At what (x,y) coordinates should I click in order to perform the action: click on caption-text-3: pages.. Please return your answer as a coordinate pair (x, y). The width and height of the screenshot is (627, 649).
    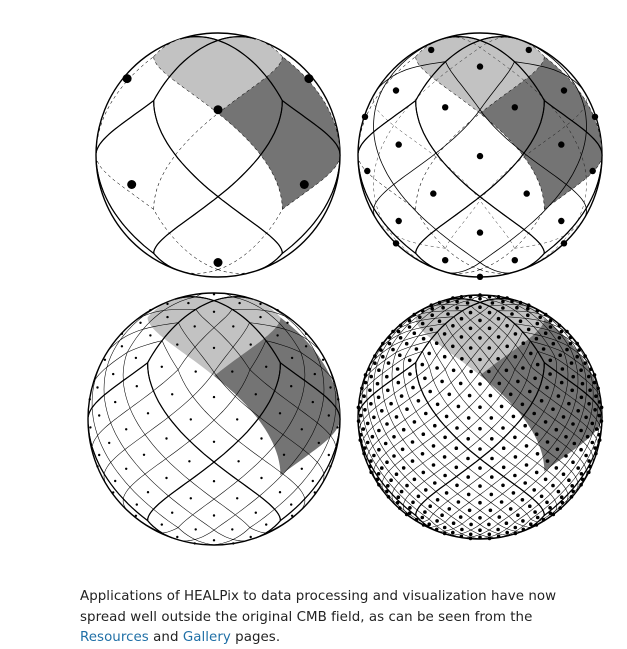
    Looking at the image, I should click on (255, 638).